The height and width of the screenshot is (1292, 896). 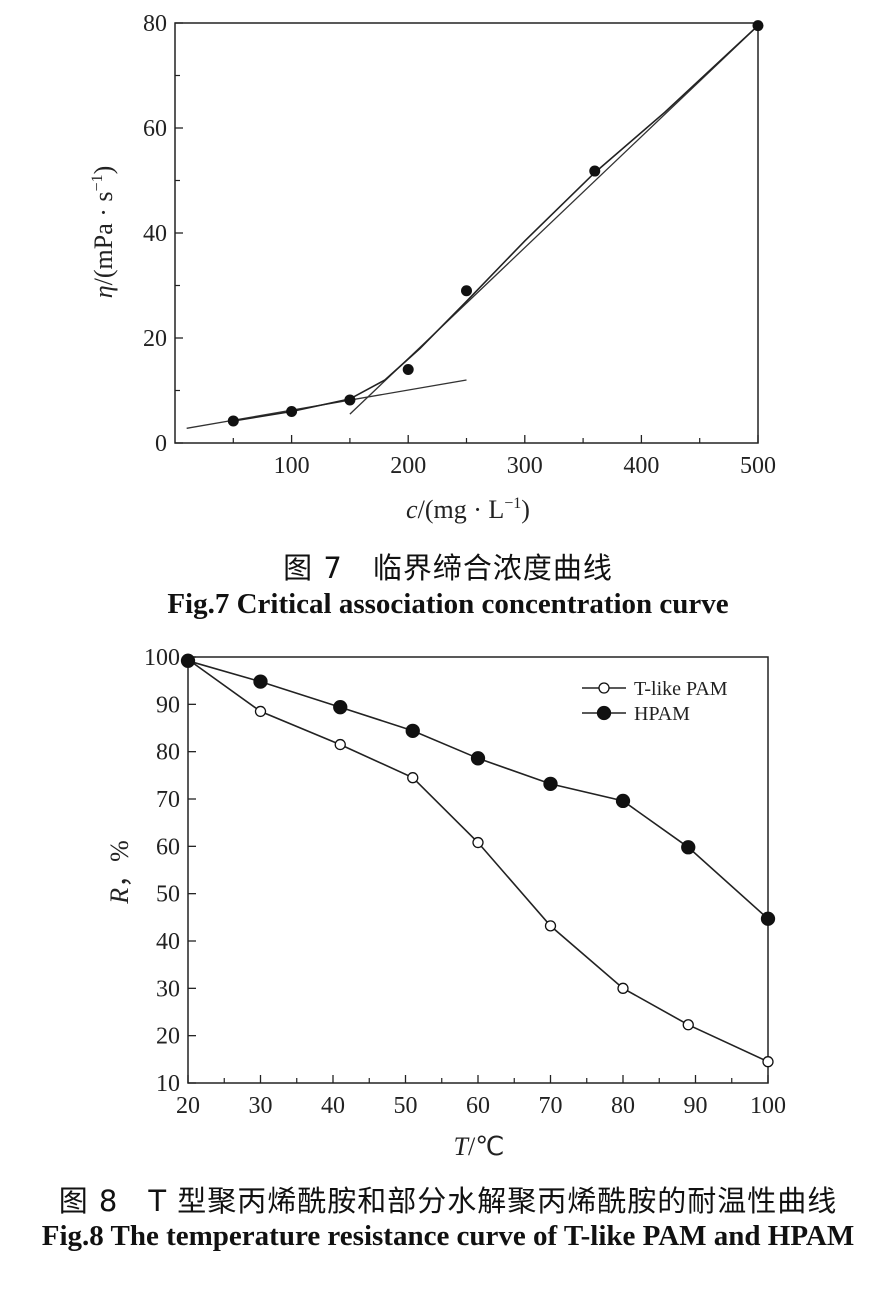 I want to click on c1-ylabel: η/(mPa · s−1), so click(x=103, y=232).